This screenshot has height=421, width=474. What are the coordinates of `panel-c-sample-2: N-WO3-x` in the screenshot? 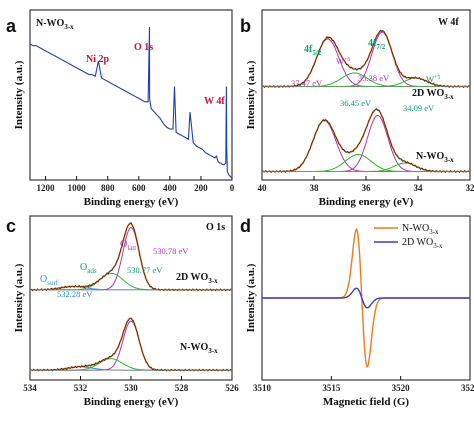 It's located at (199, 348).